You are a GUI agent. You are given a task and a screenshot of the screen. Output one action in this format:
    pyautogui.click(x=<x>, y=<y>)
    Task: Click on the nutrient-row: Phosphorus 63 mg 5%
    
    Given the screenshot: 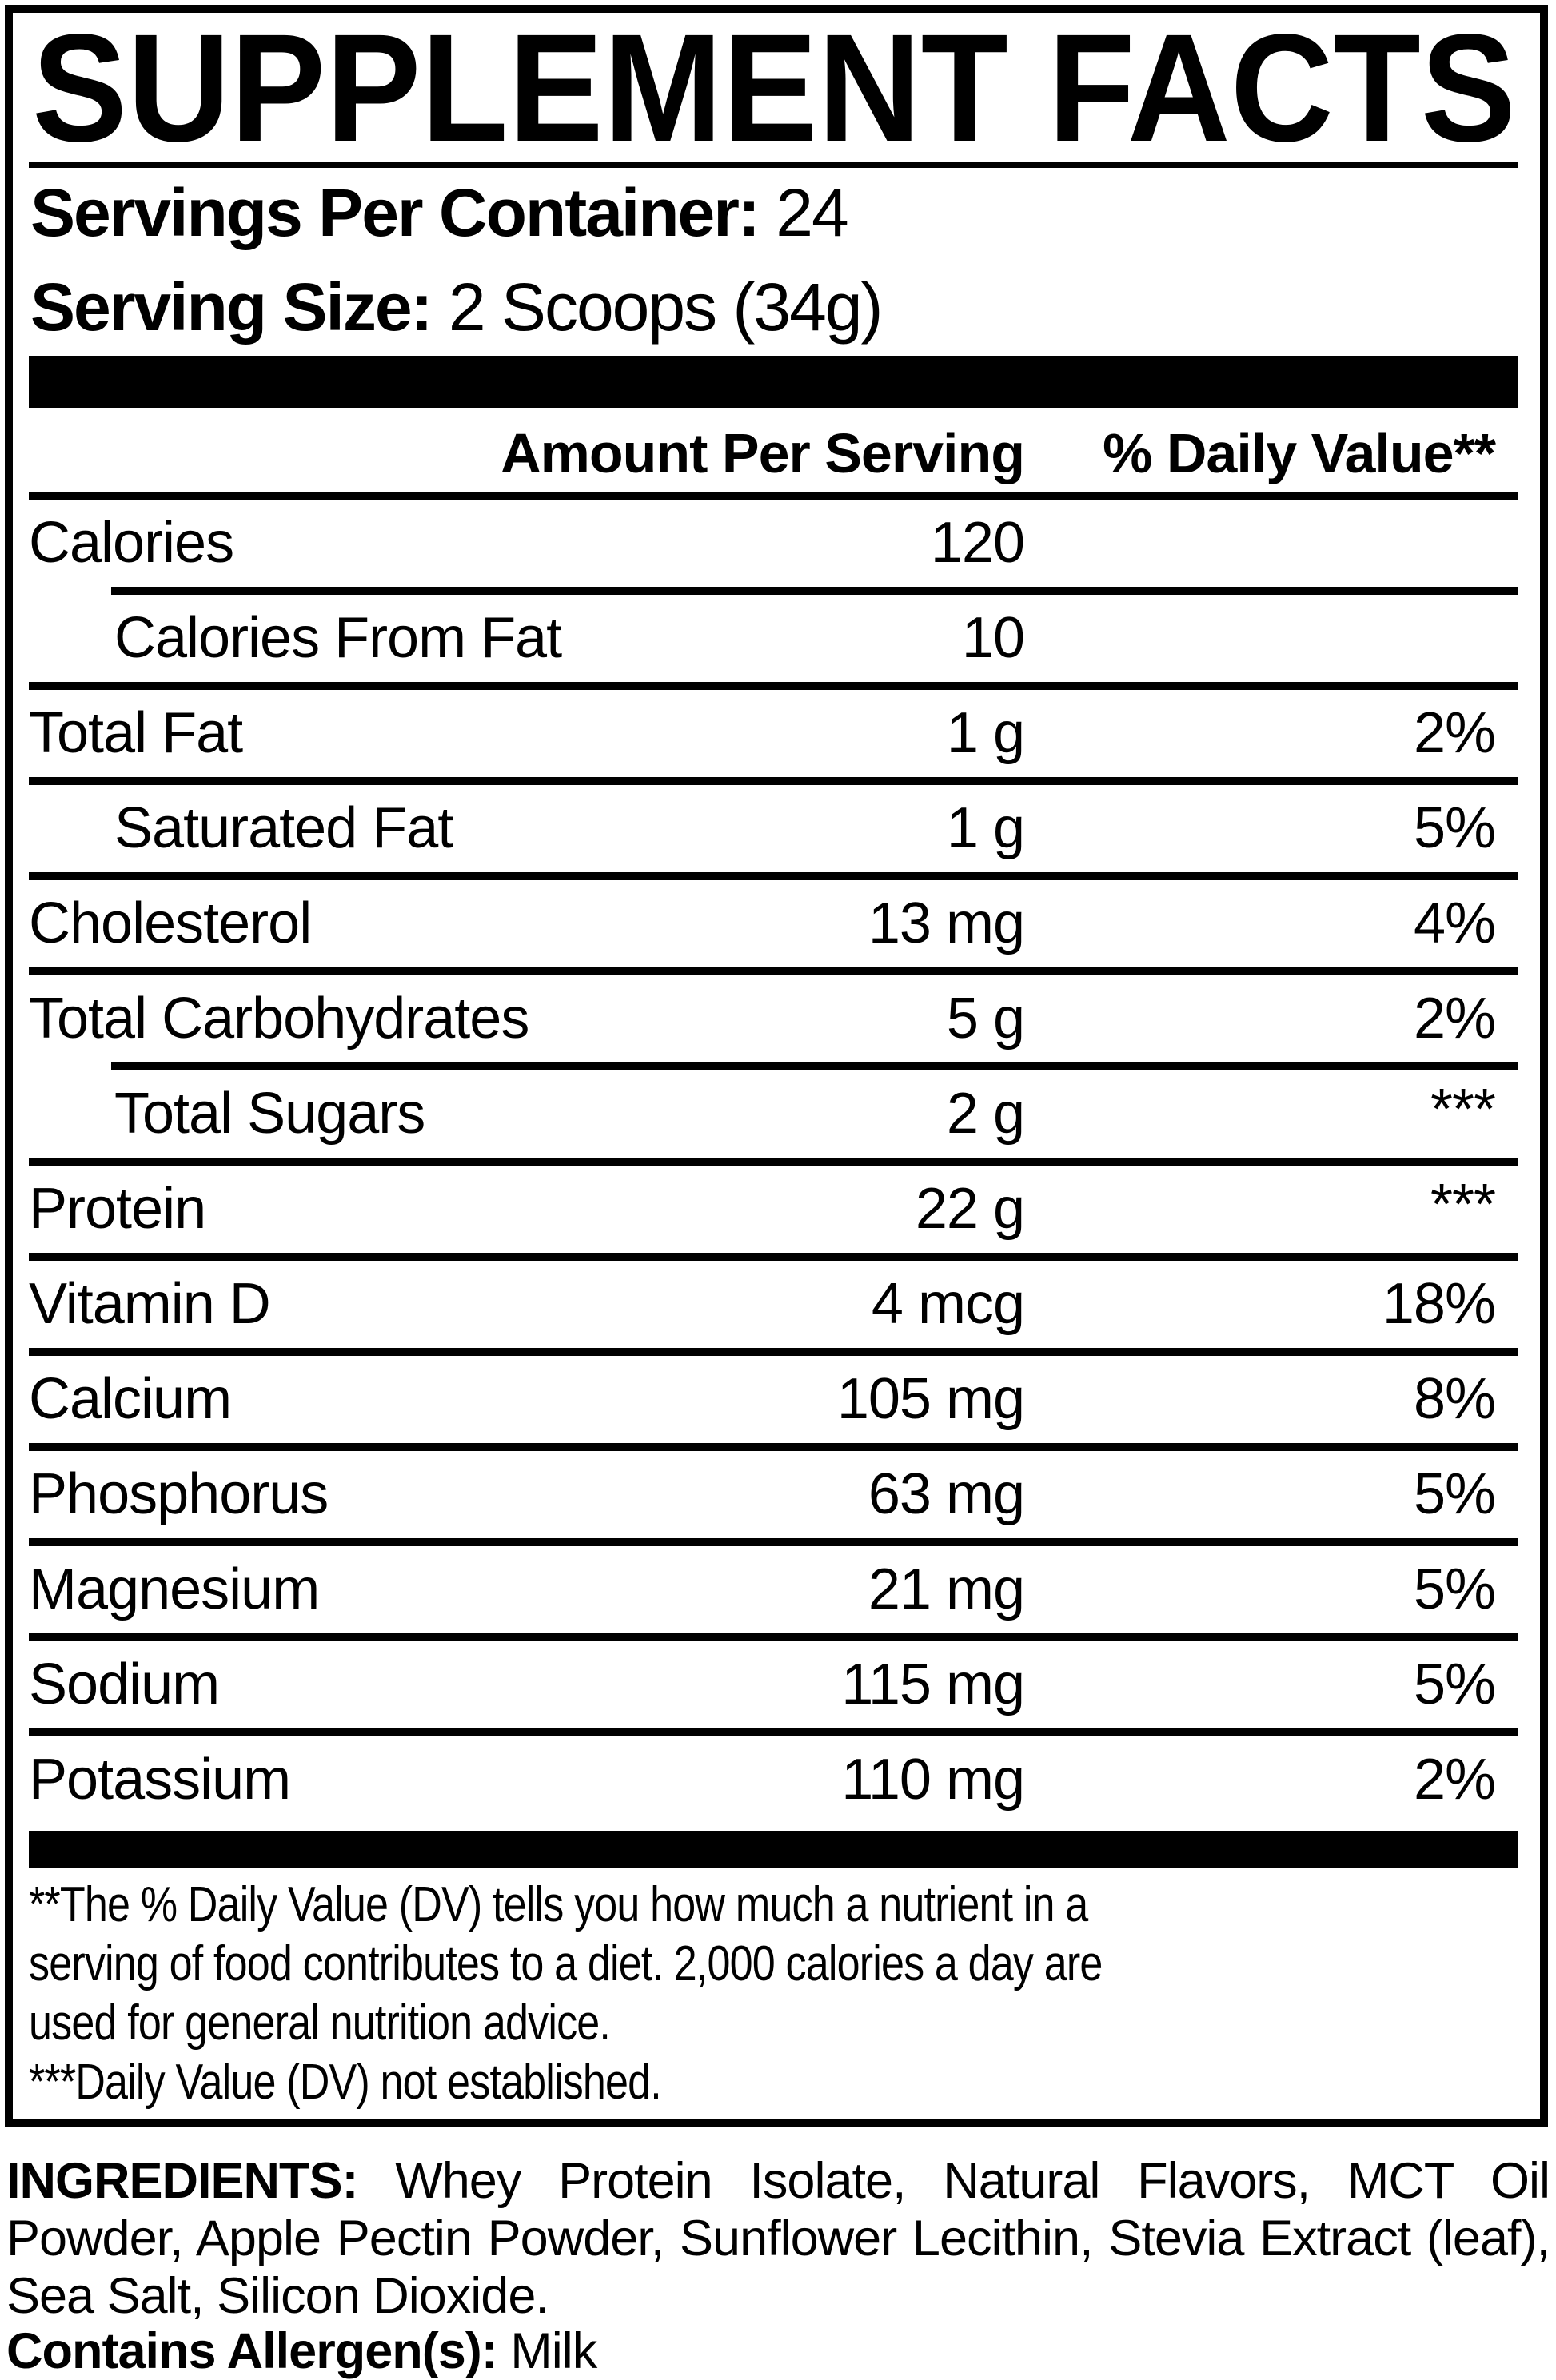 What is the action you would take?
    pyautogui.click(x=774, y=1490)
    